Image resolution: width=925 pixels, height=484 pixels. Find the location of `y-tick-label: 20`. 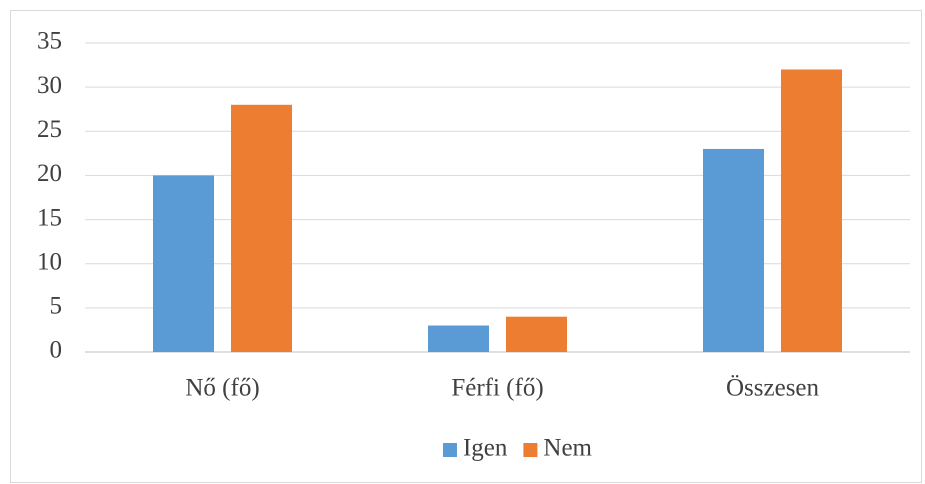

y-tick-label: 20 is located at coordinates (49, 173).